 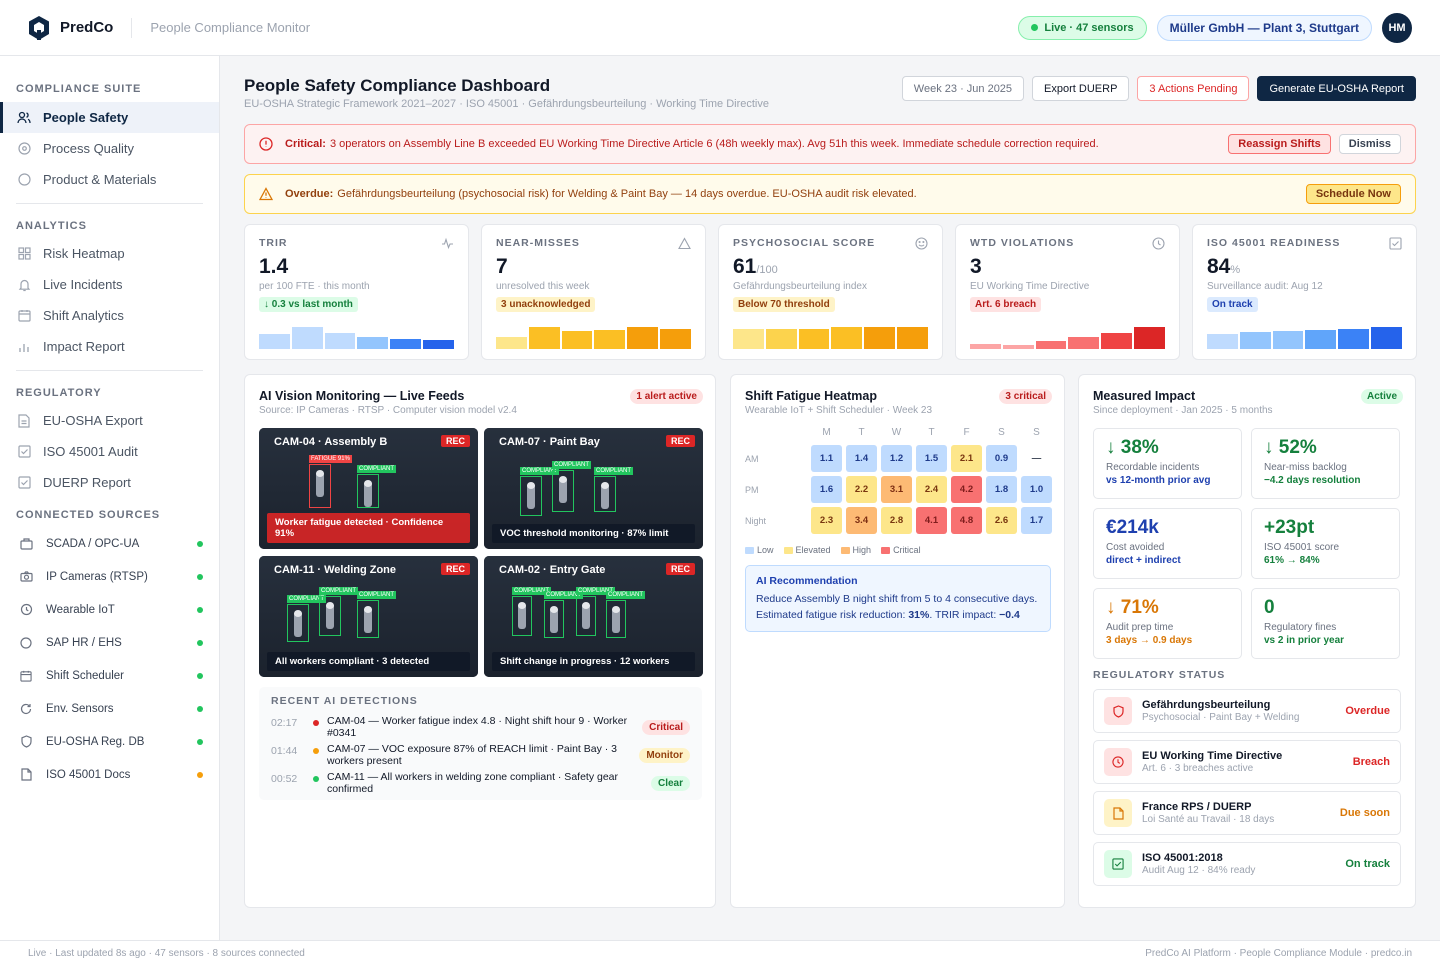 I want to click on sidebar-item-eu-osha-export: EU-OSHA Export, so click(x=109, y=420).